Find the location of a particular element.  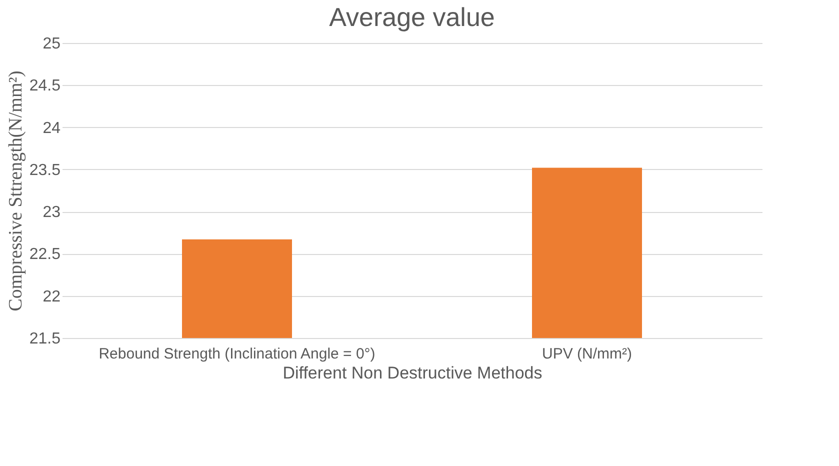

y-tick-label: 22 is located at coordinates (51, 297).